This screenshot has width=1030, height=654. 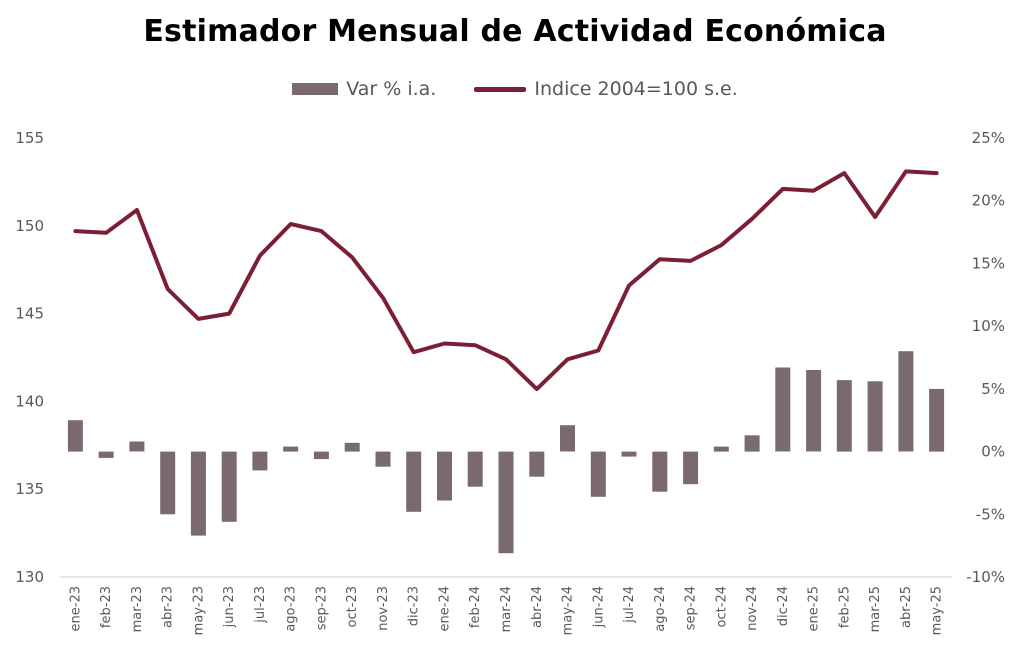 What do you see at coordinates (291, 609) in the screenshot?
I see `x-tick-ago-23: ago-23` at bounding box center [291, 609].